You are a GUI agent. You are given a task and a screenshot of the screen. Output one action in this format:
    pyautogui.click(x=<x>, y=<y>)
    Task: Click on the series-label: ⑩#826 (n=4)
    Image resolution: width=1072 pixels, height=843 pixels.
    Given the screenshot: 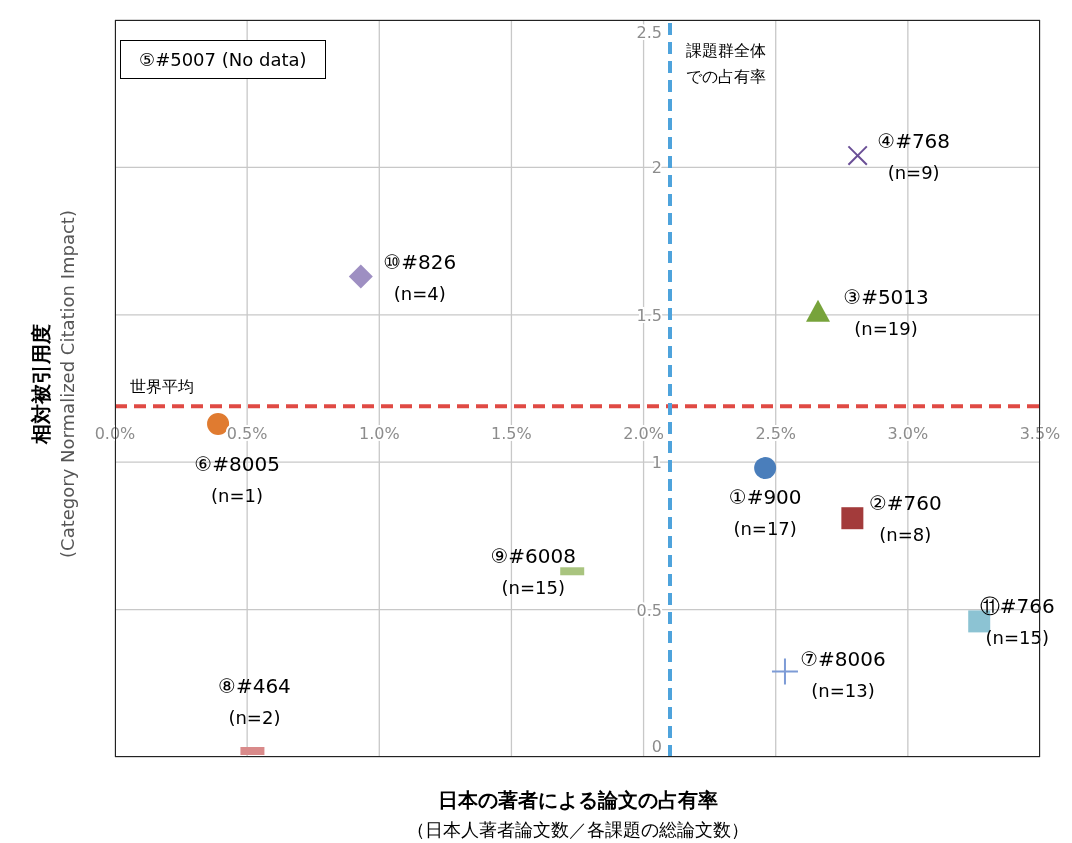 What is the action you would take?
    pyautogui.click(x=420, y=277)
    